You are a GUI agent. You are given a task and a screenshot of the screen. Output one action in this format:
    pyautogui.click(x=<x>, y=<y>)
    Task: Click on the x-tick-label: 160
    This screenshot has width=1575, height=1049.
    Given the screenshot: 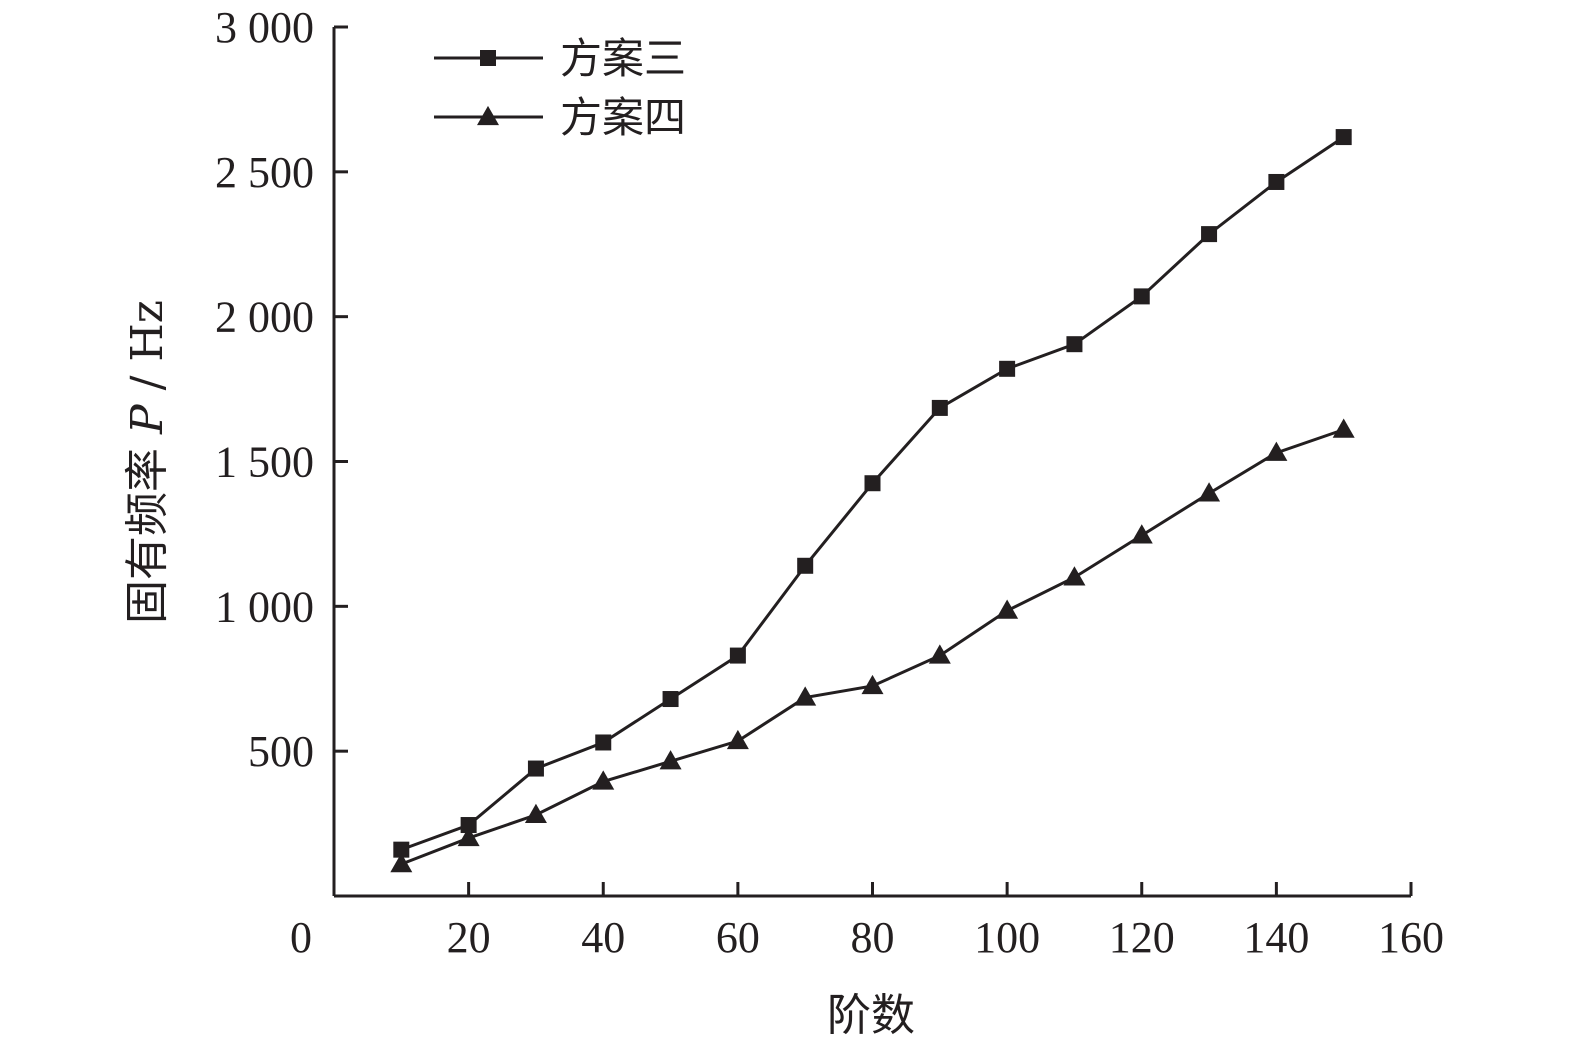 What is the action you would take?
    pyautogui.click(x=1411, y=937)
    